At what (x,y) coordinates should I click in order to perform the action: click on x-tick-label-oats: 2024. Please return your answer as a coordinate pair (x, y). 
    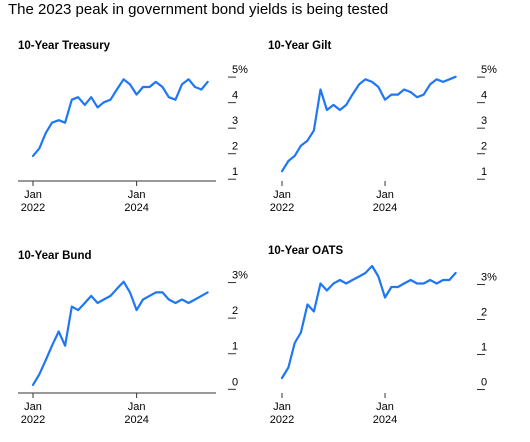
    Looking at the image, I should click on (385, 420).